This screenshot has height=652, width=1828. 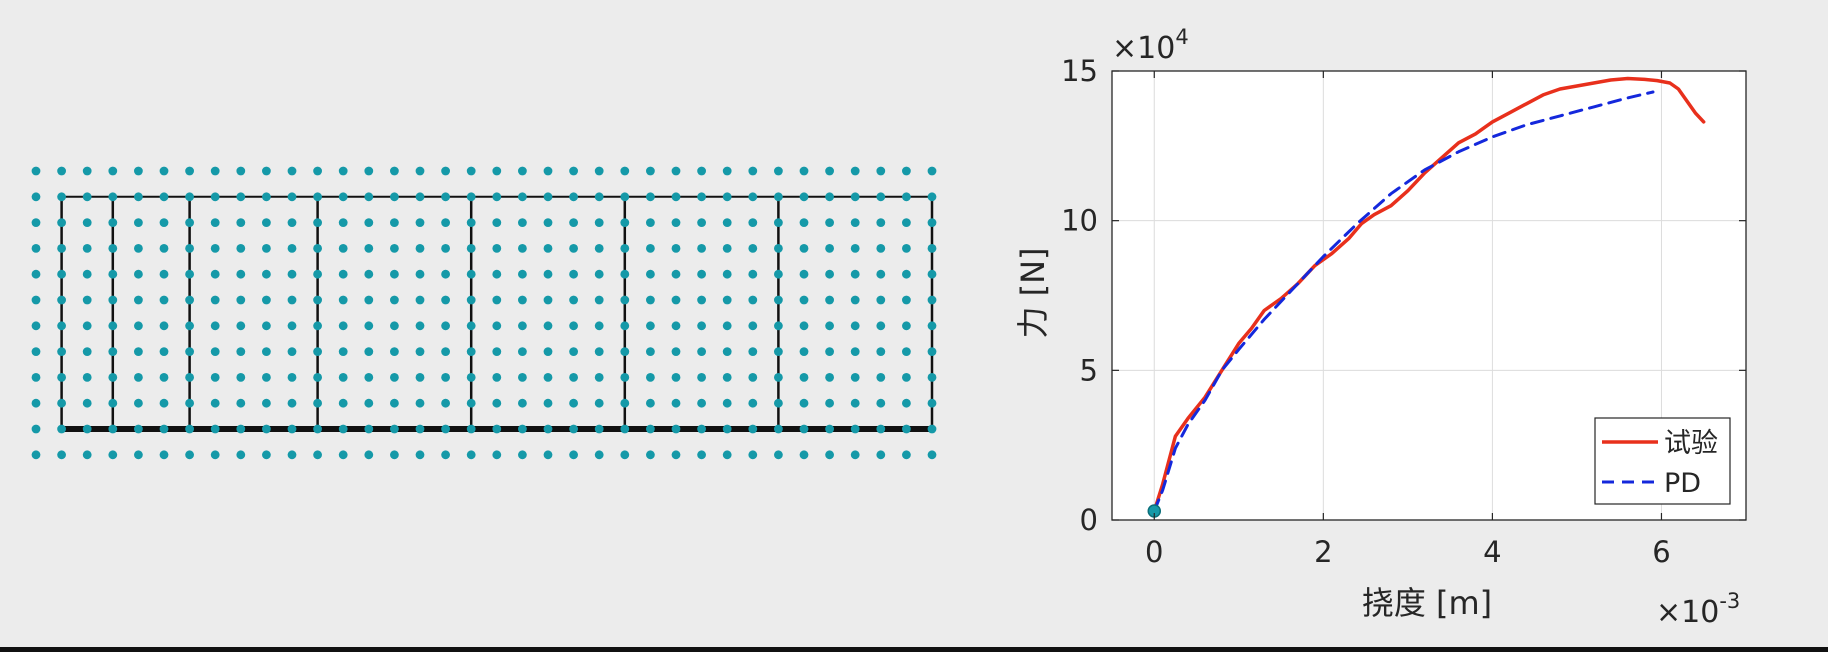 What do you see at coordinates (1143, 48) in the screenshot?
I see `y-scale-base: ×10` at bounding box center [1143, 48].